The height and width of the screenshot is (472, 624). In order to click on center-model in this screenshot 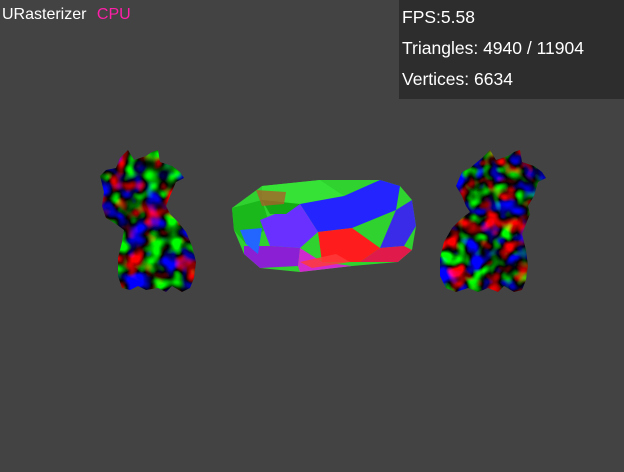, I will do `click(324, 226)`.